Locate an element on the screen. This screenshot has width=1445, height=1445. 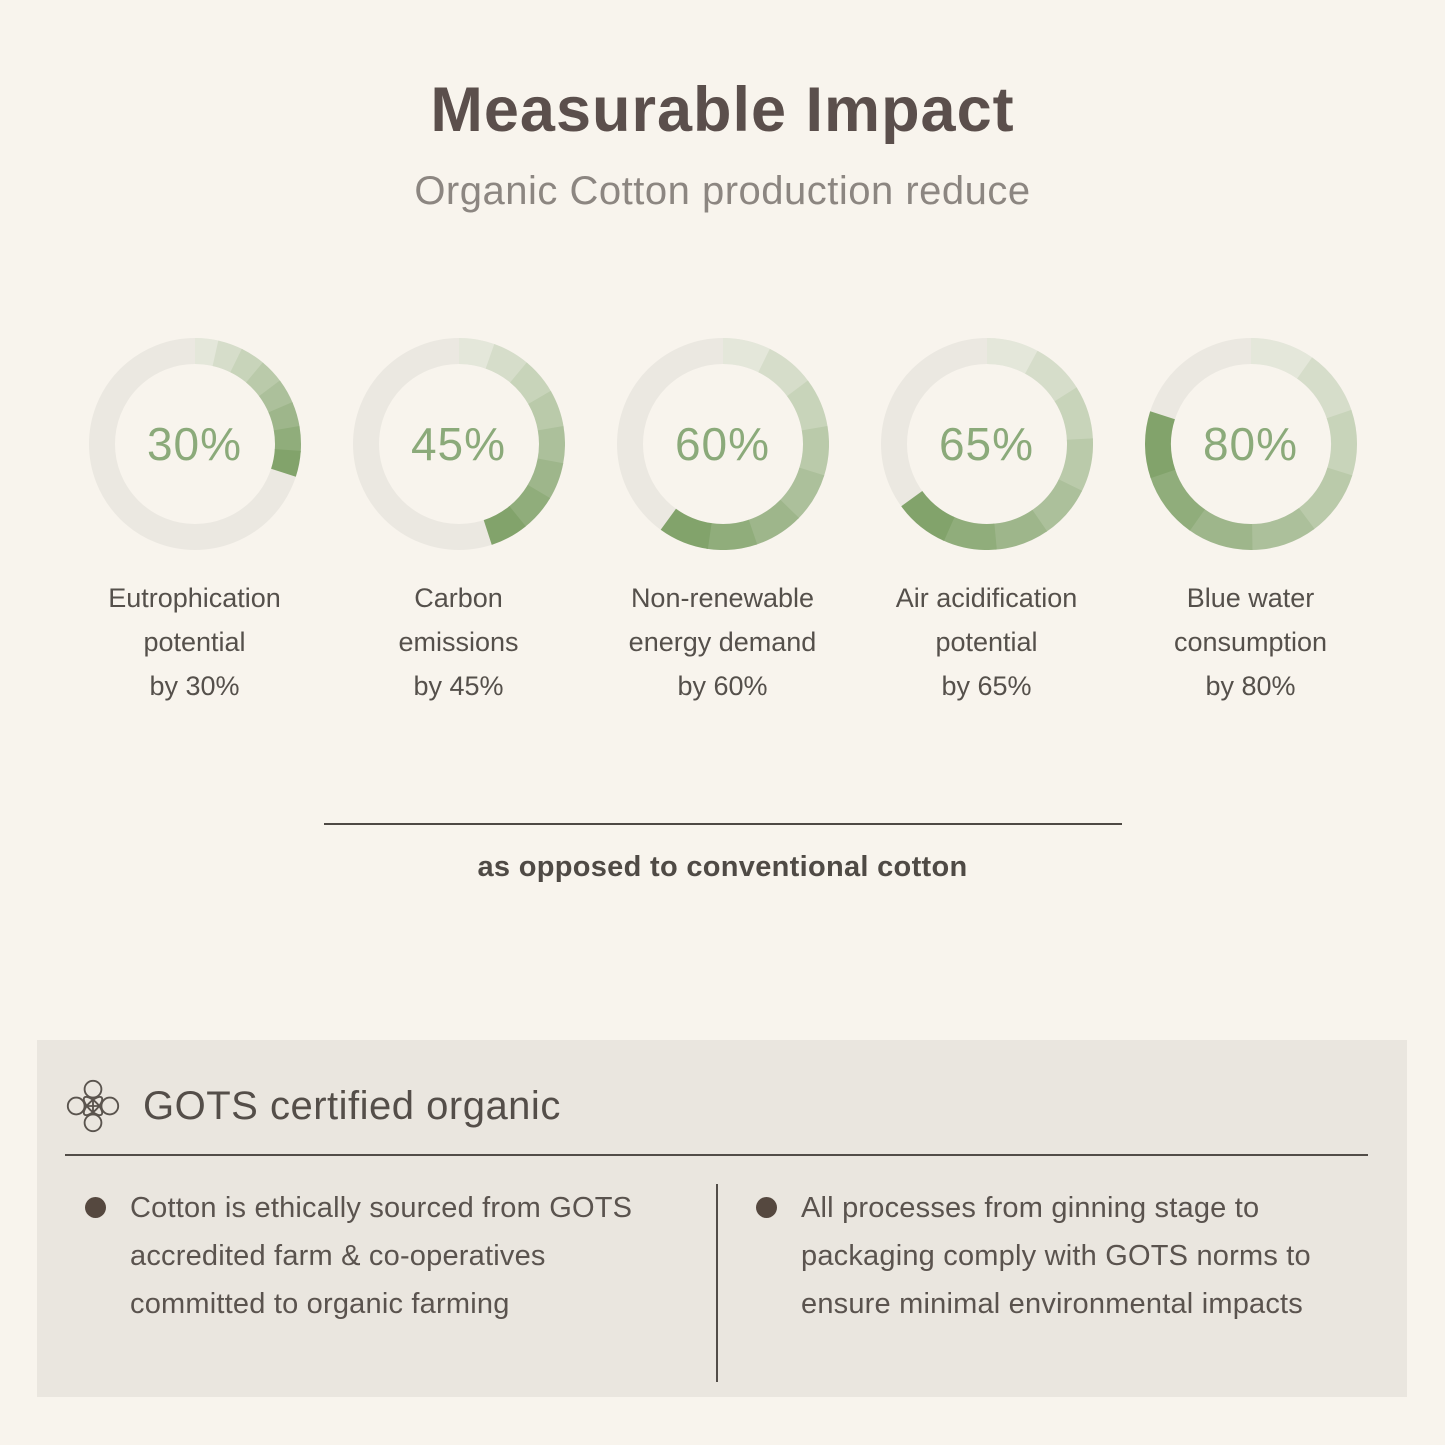
donut-caption: Non-renewable energy demand by 60% is located at coordinates (723, 642).